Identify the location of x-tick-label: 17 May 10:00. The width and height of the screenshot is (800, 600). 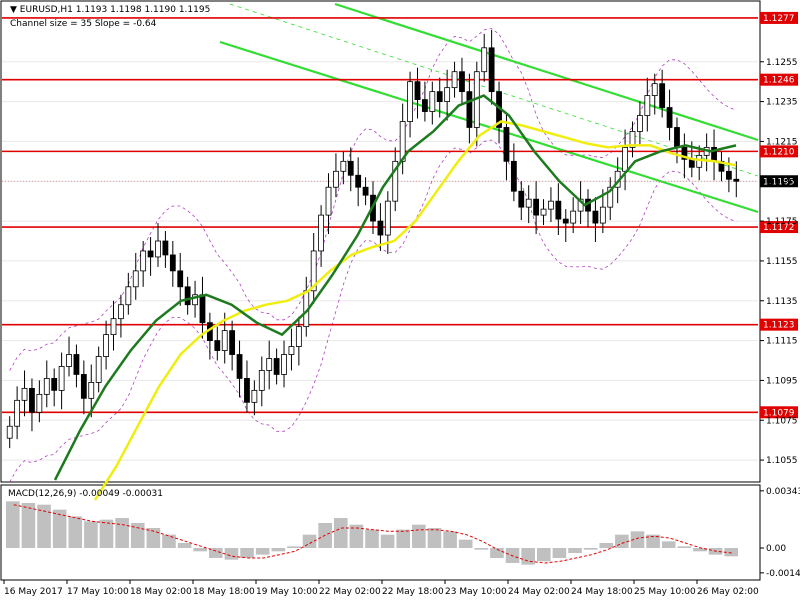
(98, 592).